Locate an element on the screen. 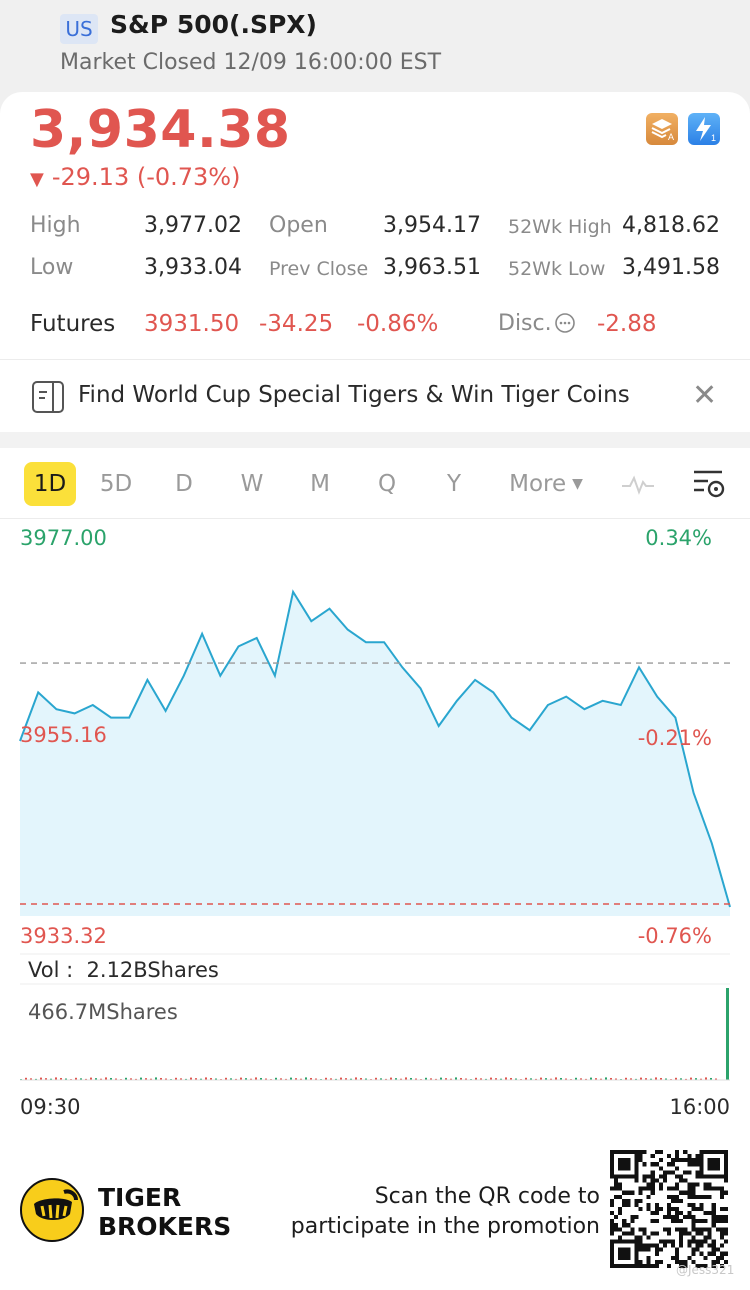  chart-settings-icon is located at coordinates (709, 484).